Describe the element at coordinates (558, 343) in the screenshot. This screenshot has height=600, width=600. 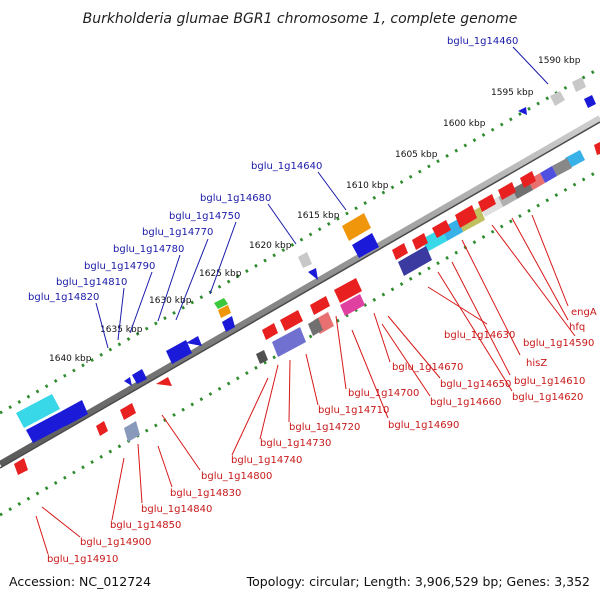
I see `gene-label: bglu_1g14590` at that location.